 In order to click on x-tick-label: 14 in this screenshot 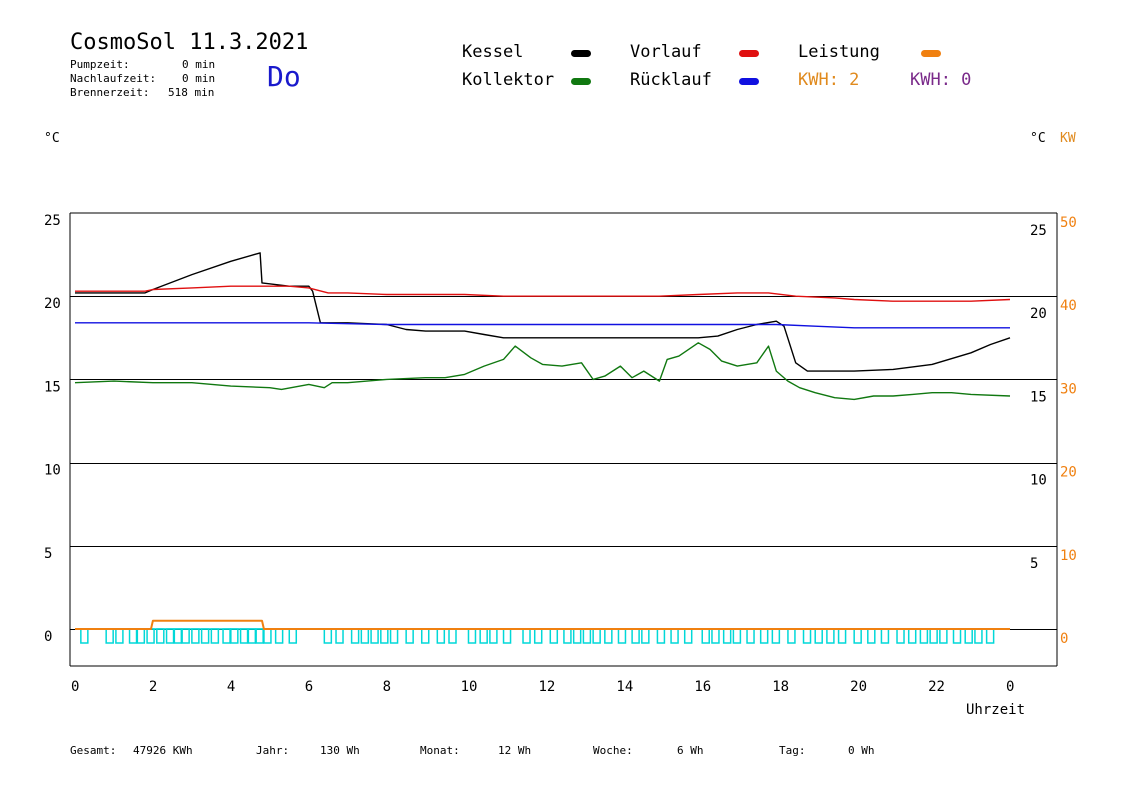, I will do `click(624, 687)`.